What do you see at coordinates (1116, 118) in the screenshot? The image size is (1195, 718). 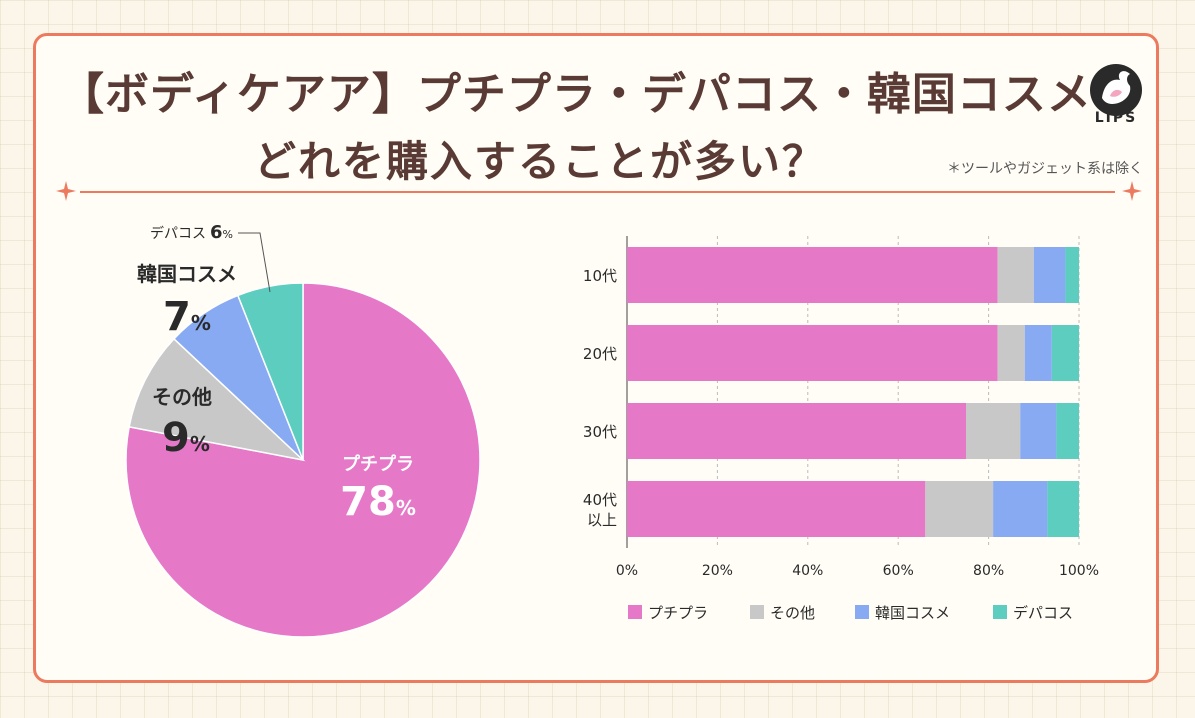 I see `brand-name: LIPS` at bounding box center [1116, 118].